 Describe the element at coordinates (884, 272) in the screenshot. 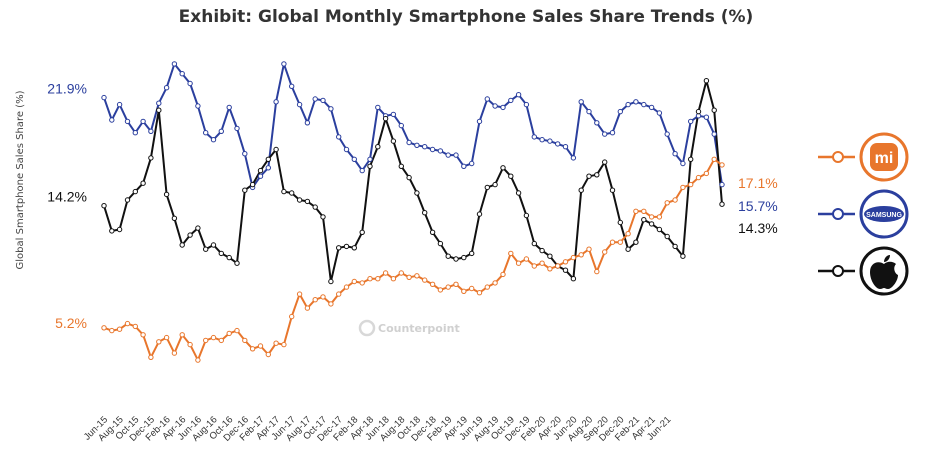

I see `apple-logo-icon` at that location.